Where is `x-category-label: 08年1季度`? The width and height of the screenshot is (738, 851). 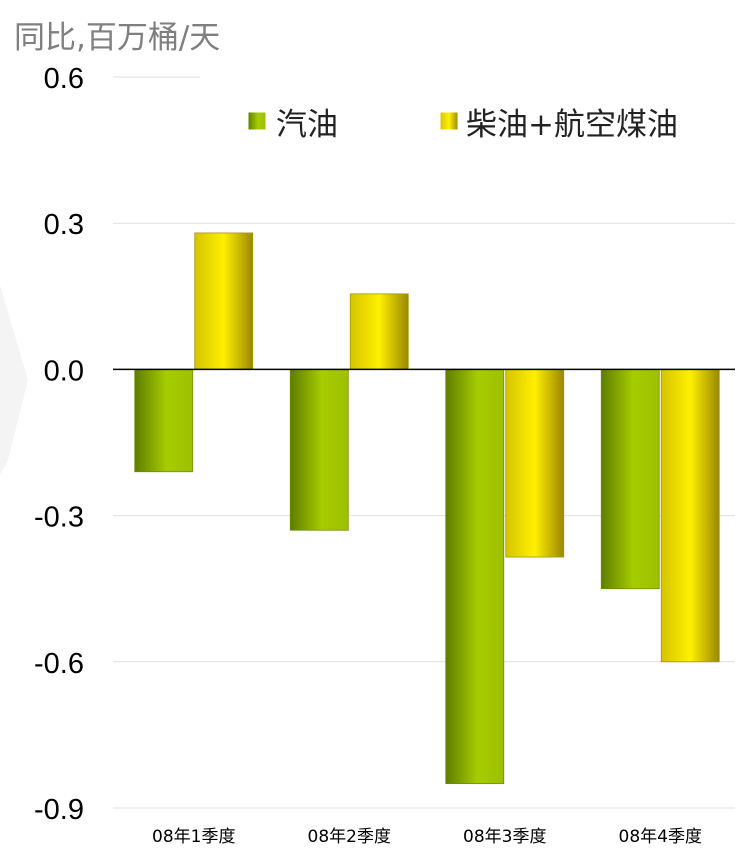 x-category-label: 08年1季度 is located at coordinates (193, 837).